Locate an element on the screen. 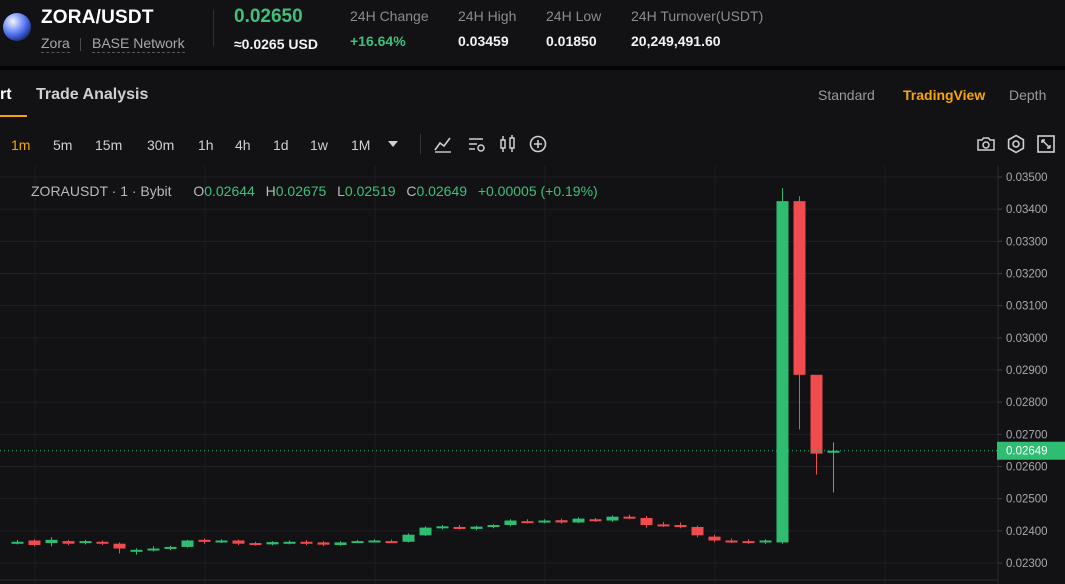  fullscreen-icon is located at coordinates (1046, 144).